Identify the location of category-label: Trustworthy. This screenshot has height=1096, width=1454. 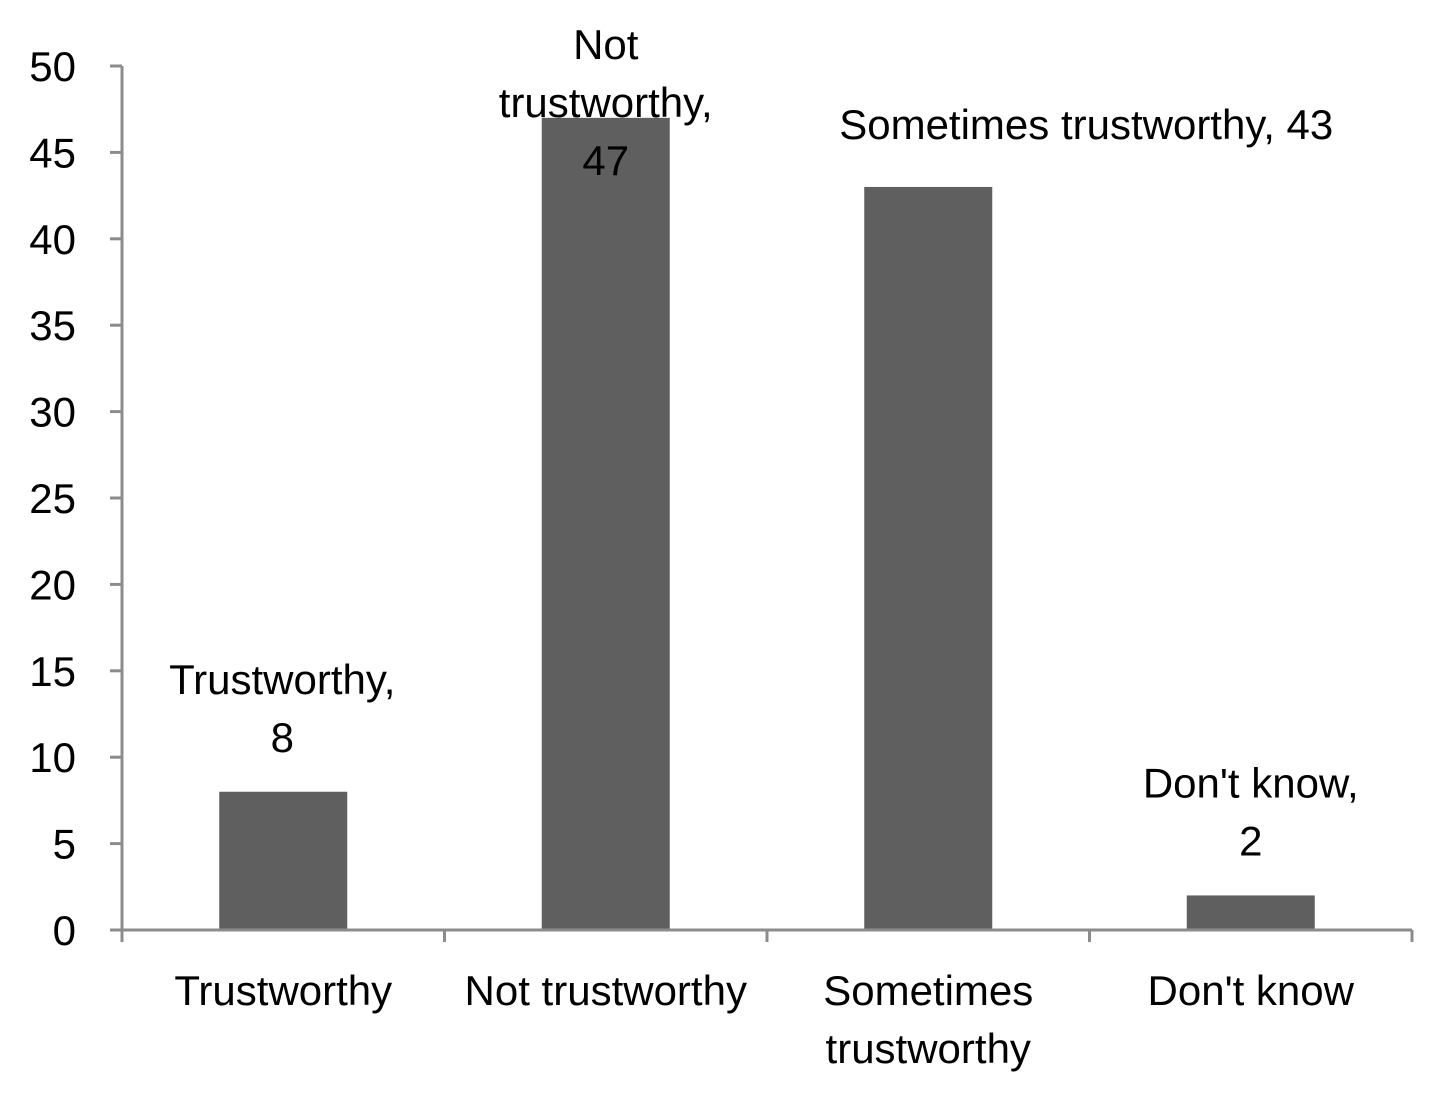
(283, 990).